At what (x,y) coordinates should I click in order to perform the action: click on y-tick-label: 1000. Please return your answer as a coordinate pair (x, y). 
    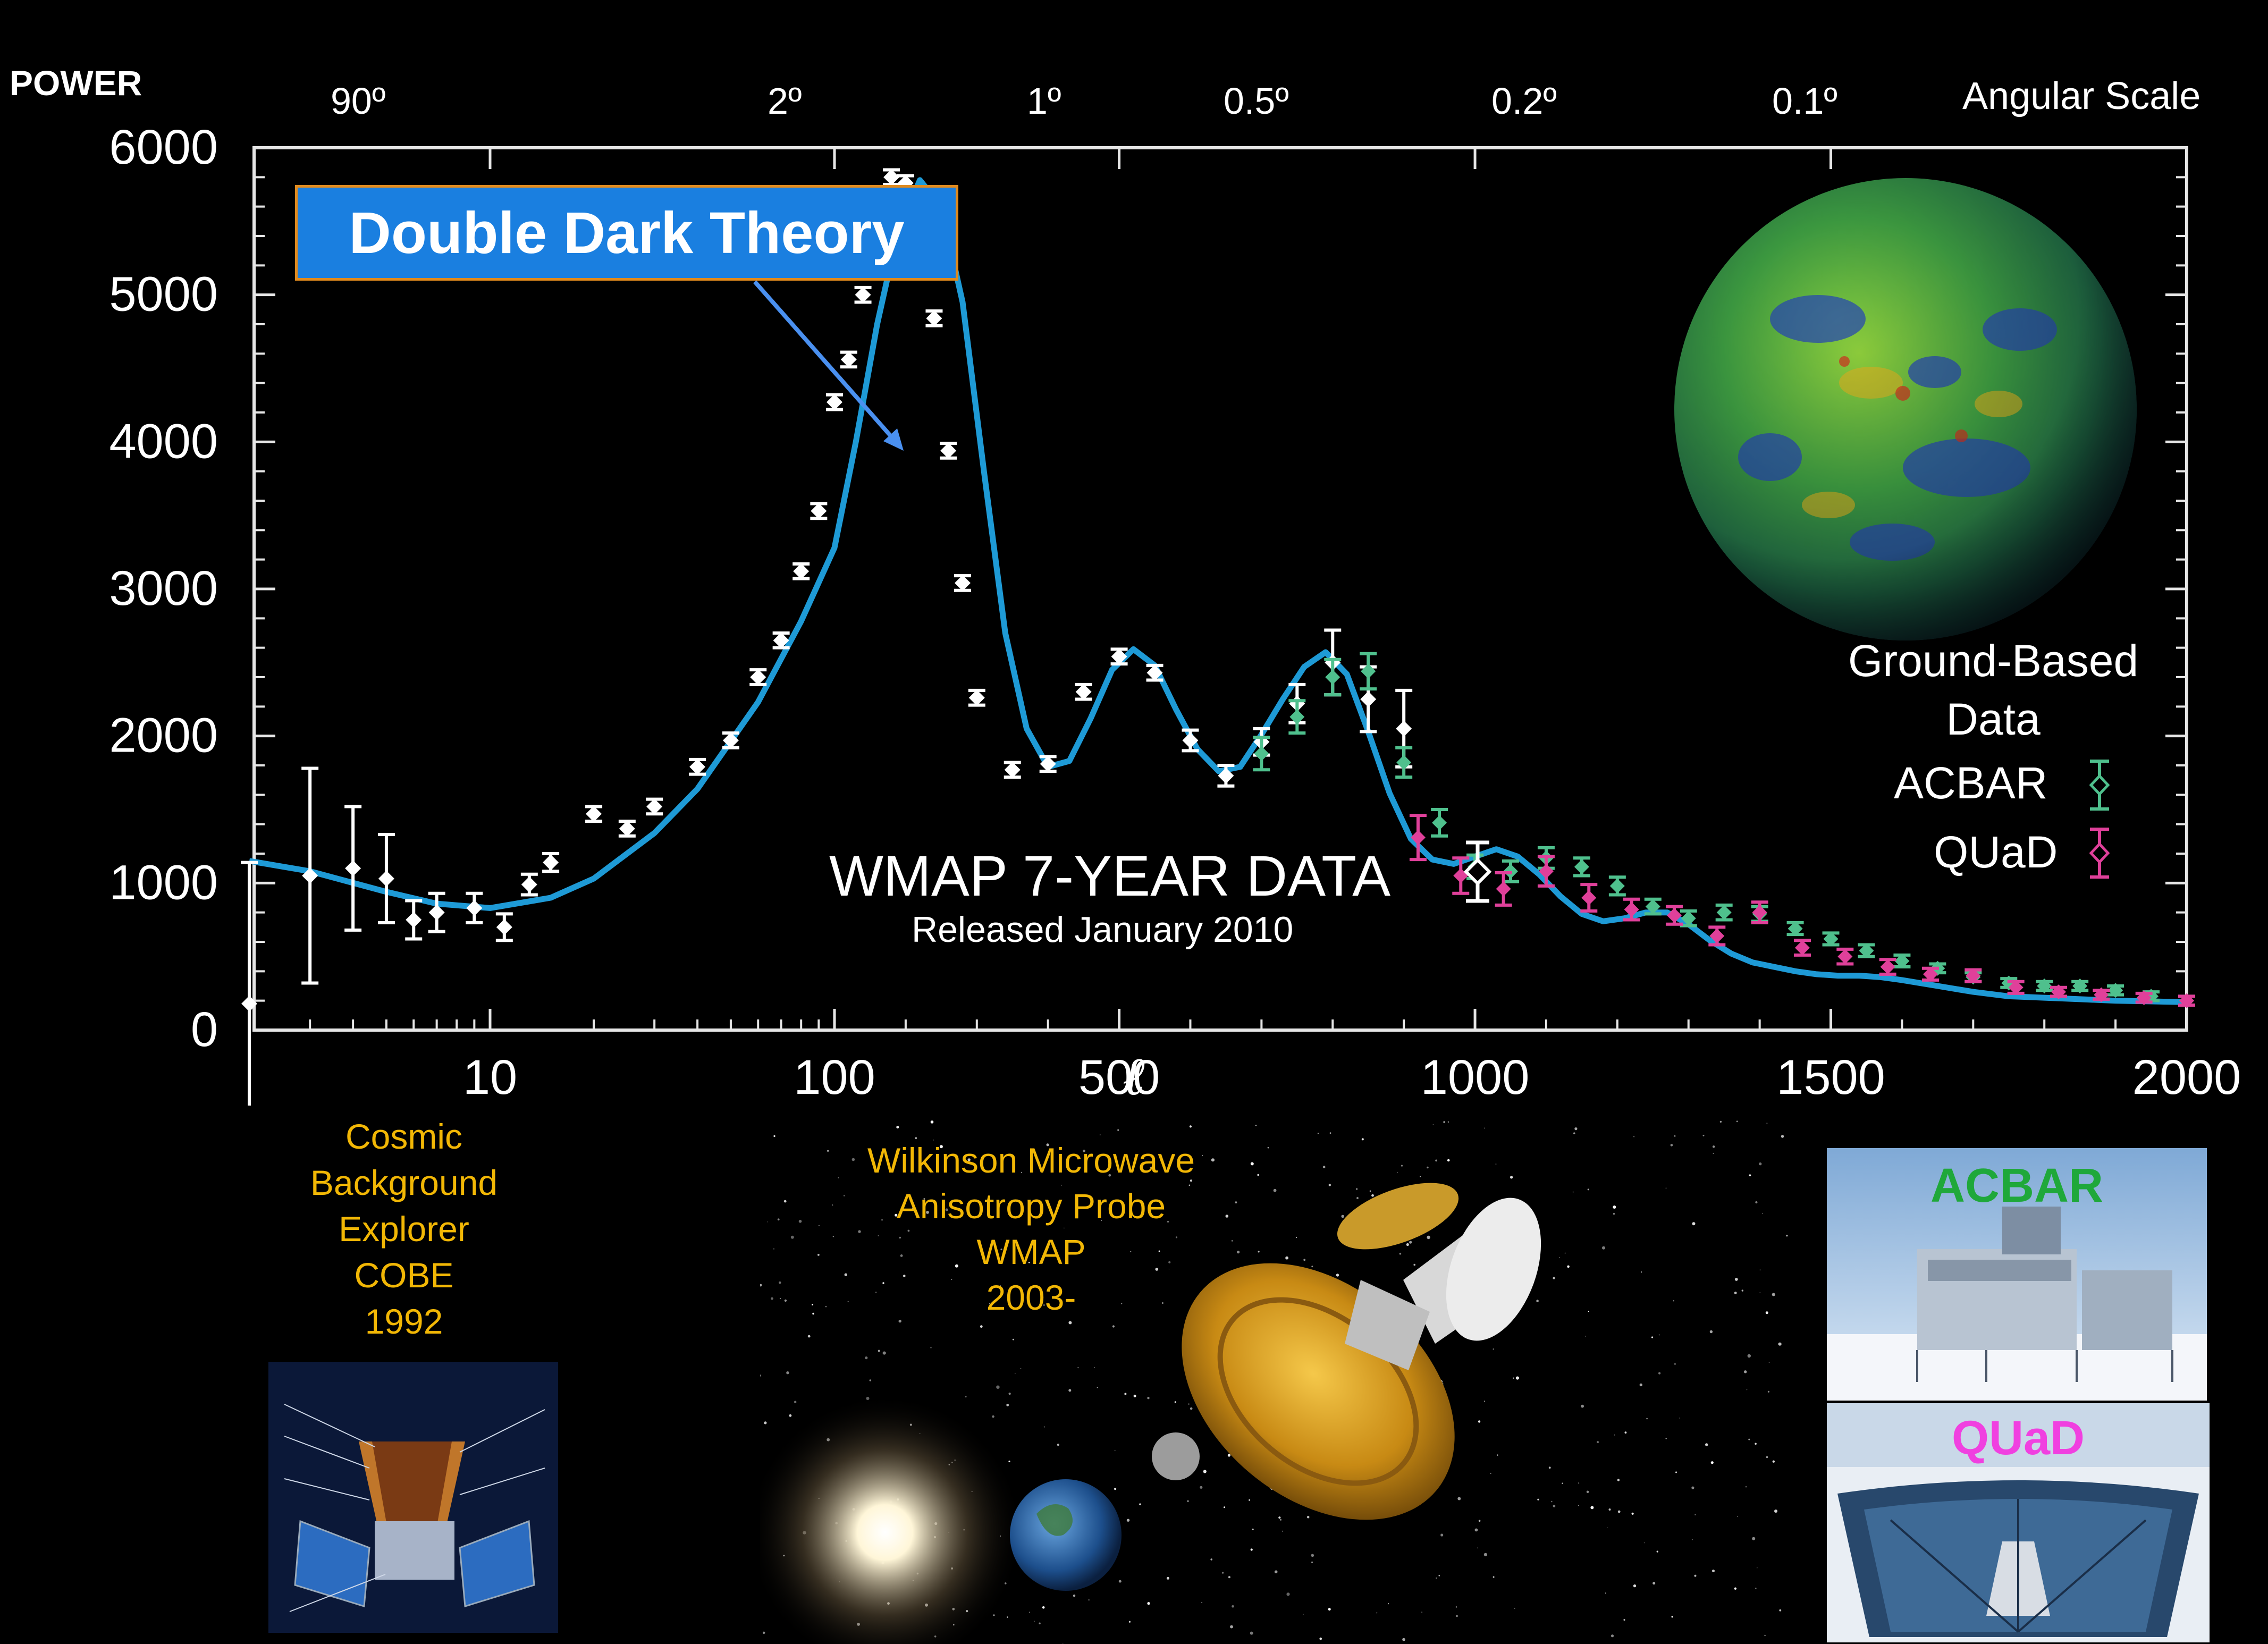
    Looking at the image, I should click on (164, 882).